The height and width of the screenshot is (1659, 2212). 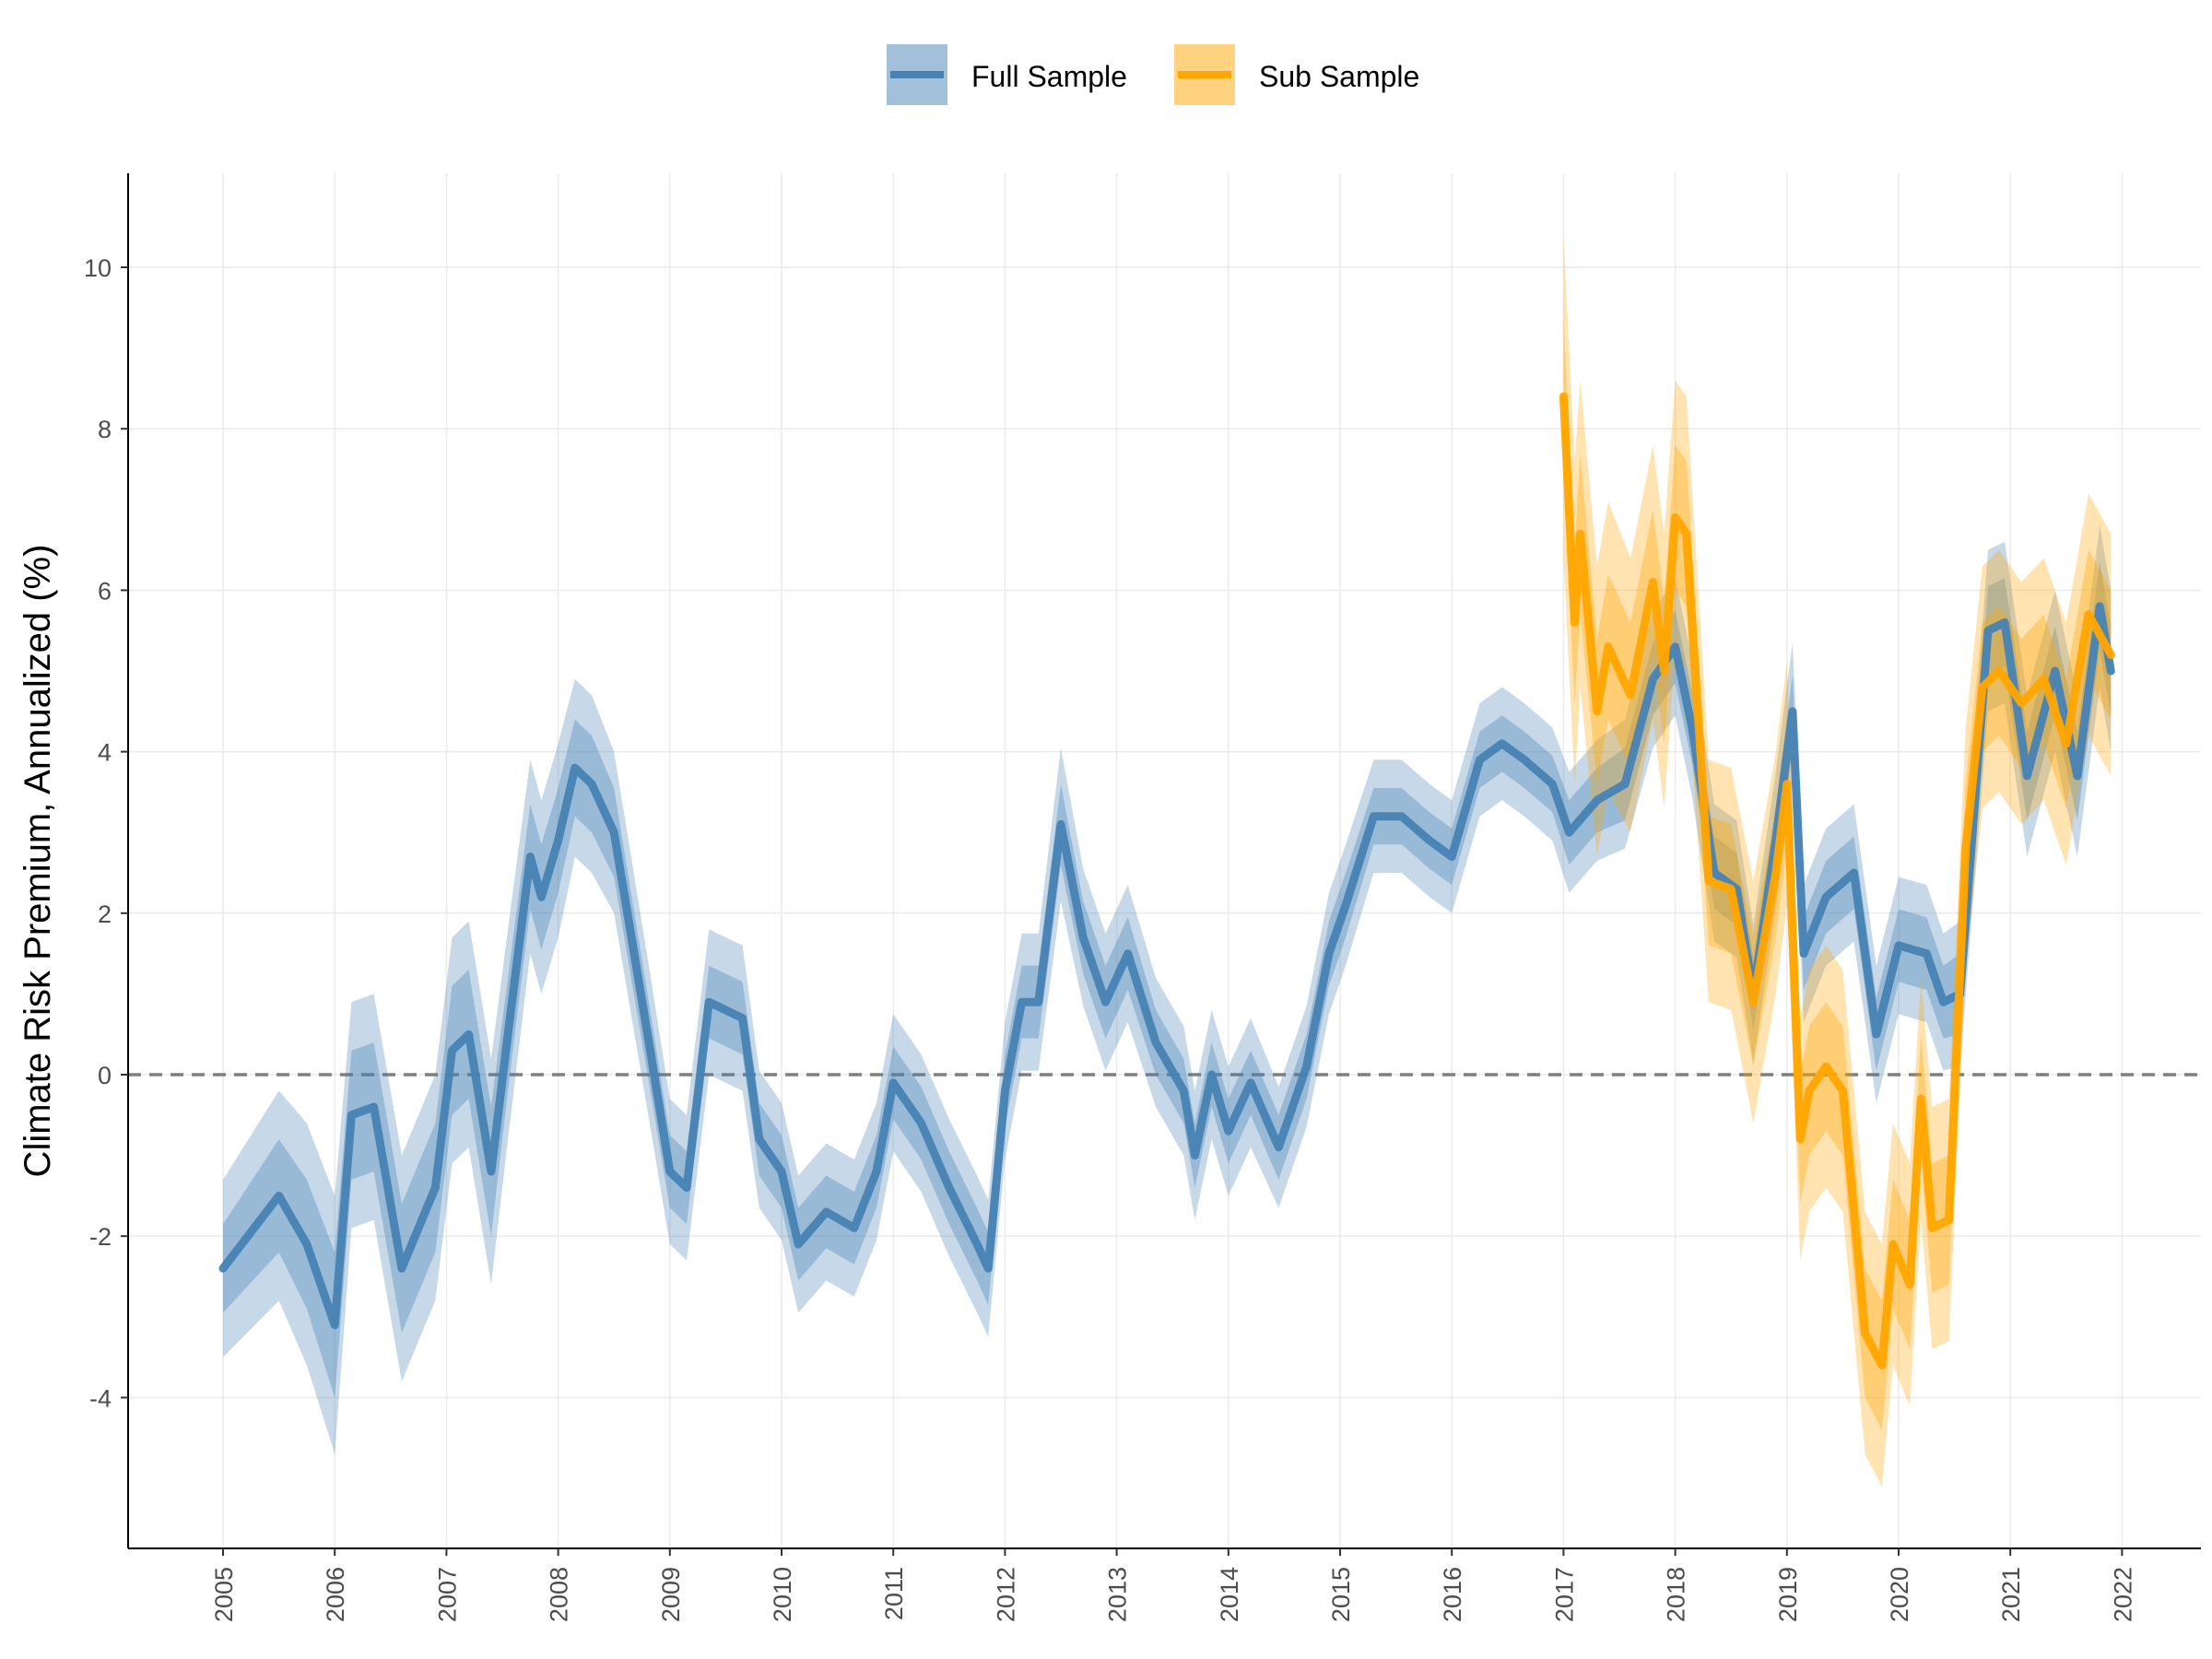 I want to click on y-tick-label-2: 2, so click(x=105, y=914).